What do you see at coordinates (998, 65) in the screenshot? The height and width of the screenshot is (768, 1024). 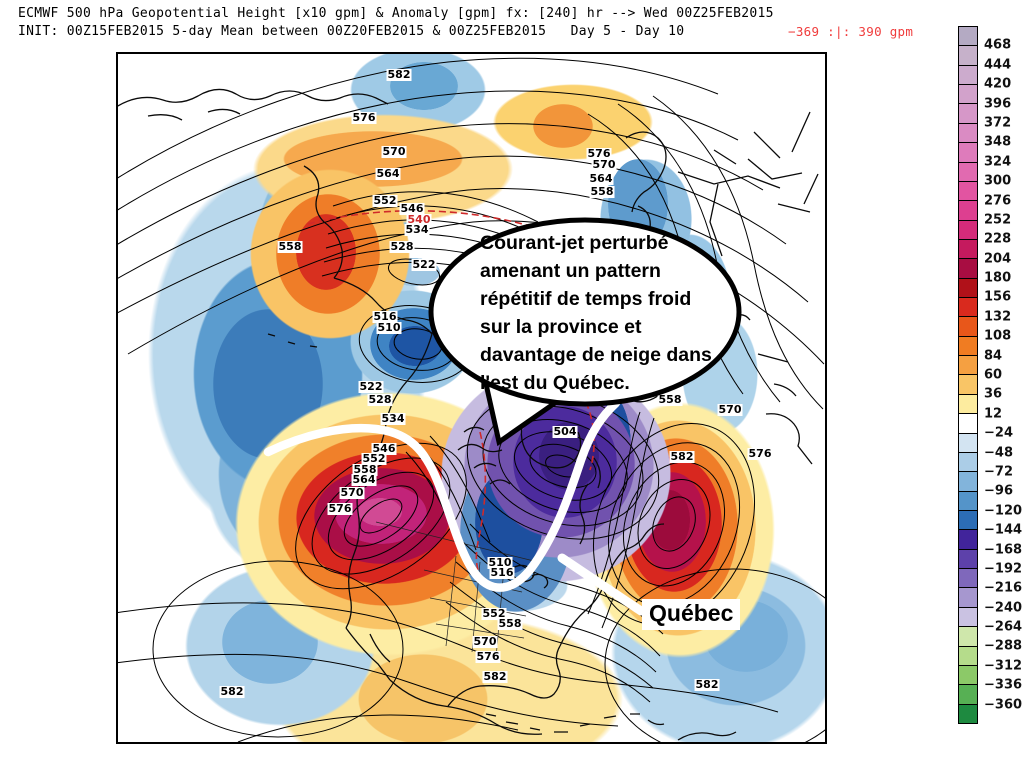 I see `colorbar-tick: 444` at bounding box center [998, 65].